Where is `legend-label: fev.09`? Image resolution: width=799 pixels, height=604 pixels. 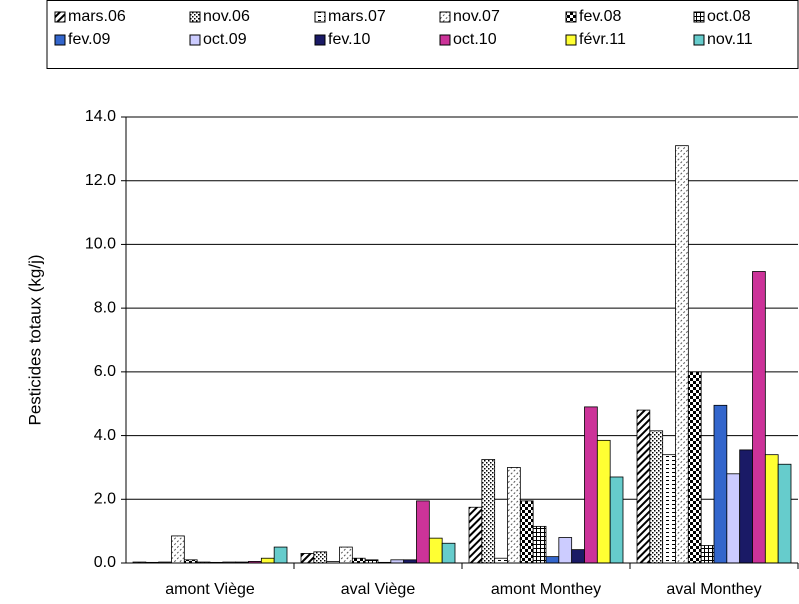
legend-label: fev.09 is located at coordinates (89, 39).